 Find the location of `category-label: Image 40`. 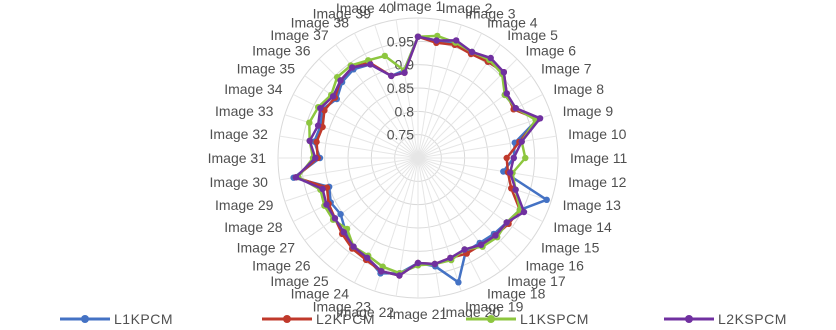

category-label: Image 40 is located at coordinates (365, 8).